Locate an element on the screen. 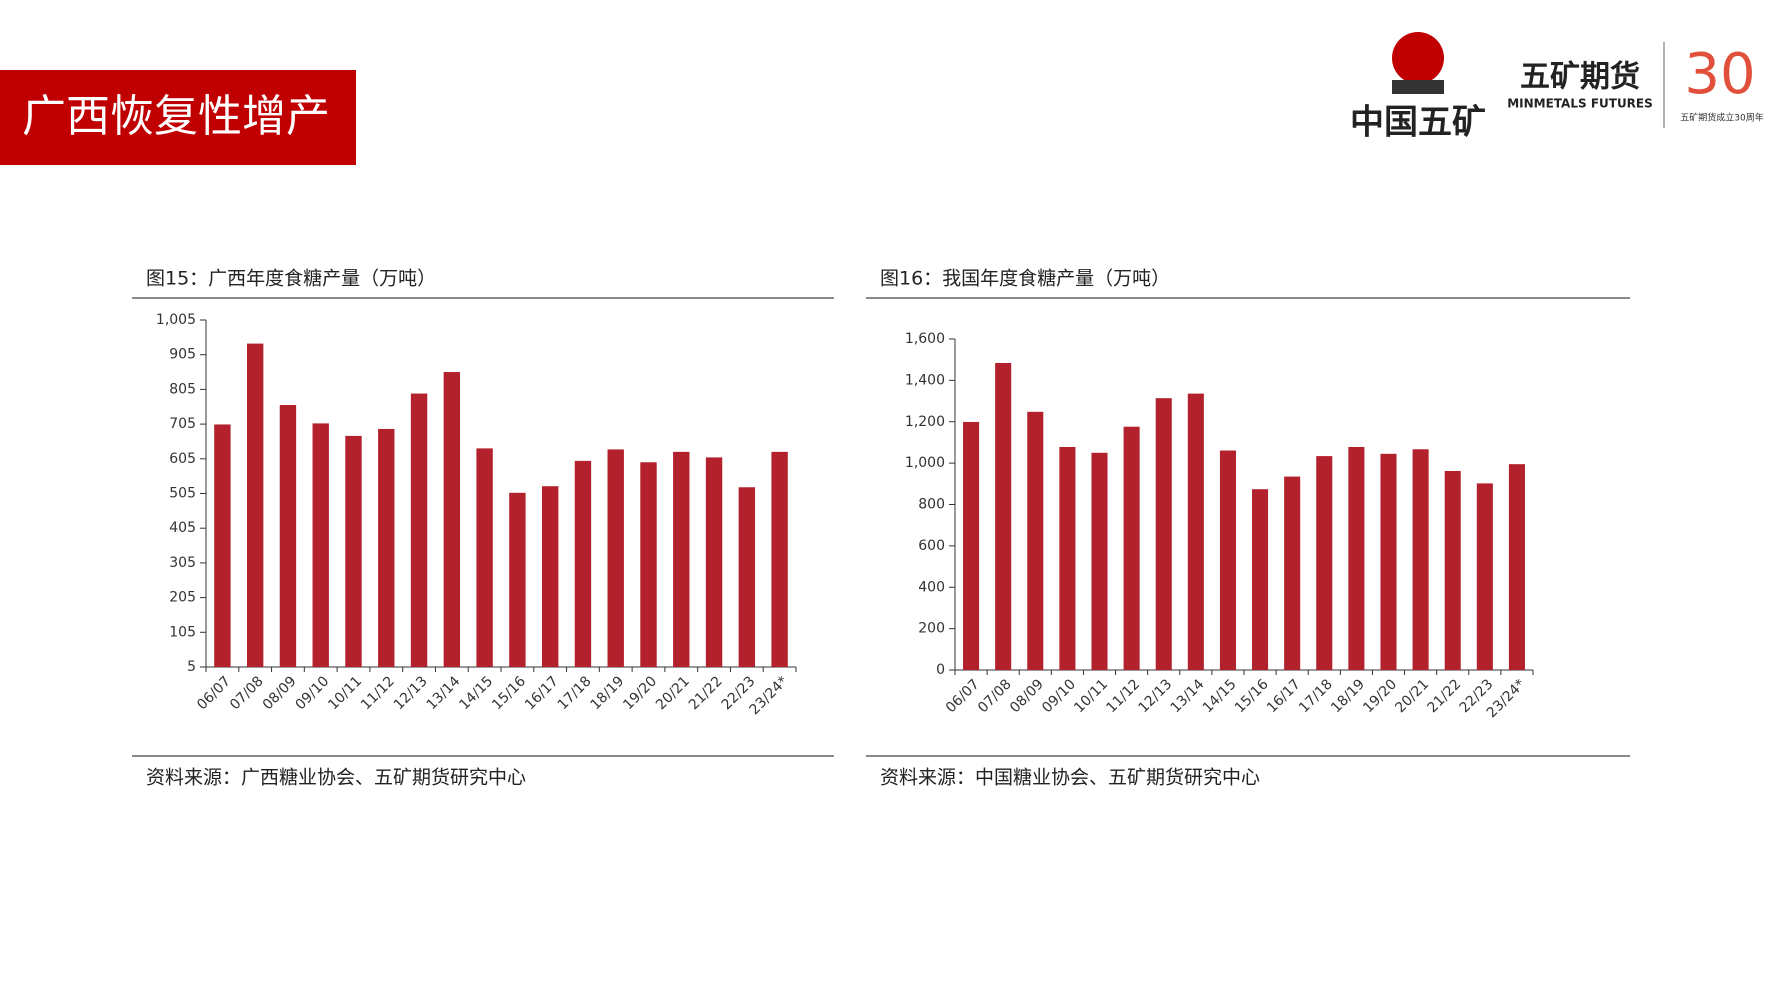 The height and width of the screenshot is (1004, 1778). chart-title: 图15：广西年度食糖产量（万吨） is located at coordinates (291, 279).